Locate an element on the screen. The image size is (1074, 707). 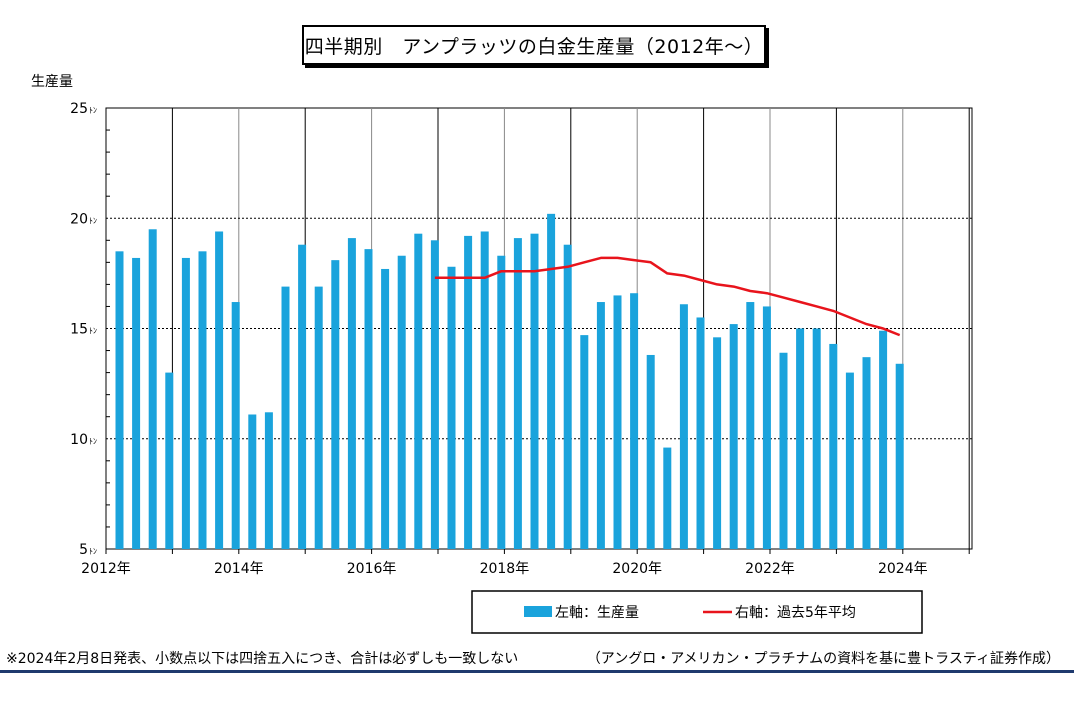
legend-line-label: 右軸：過去5年平均 is located at coordinates (795, 613).